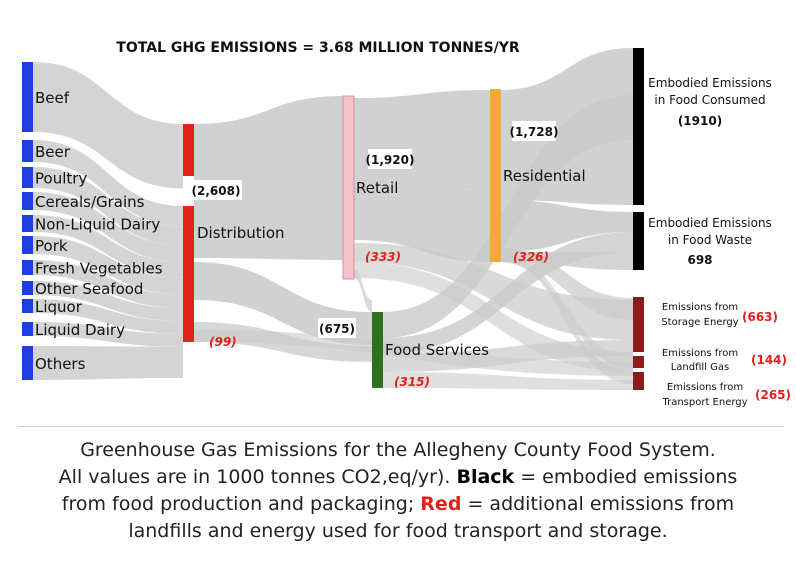 The image size is (796, 571). I want to click on source-label-7: Other Seafood, so click(89, 289).